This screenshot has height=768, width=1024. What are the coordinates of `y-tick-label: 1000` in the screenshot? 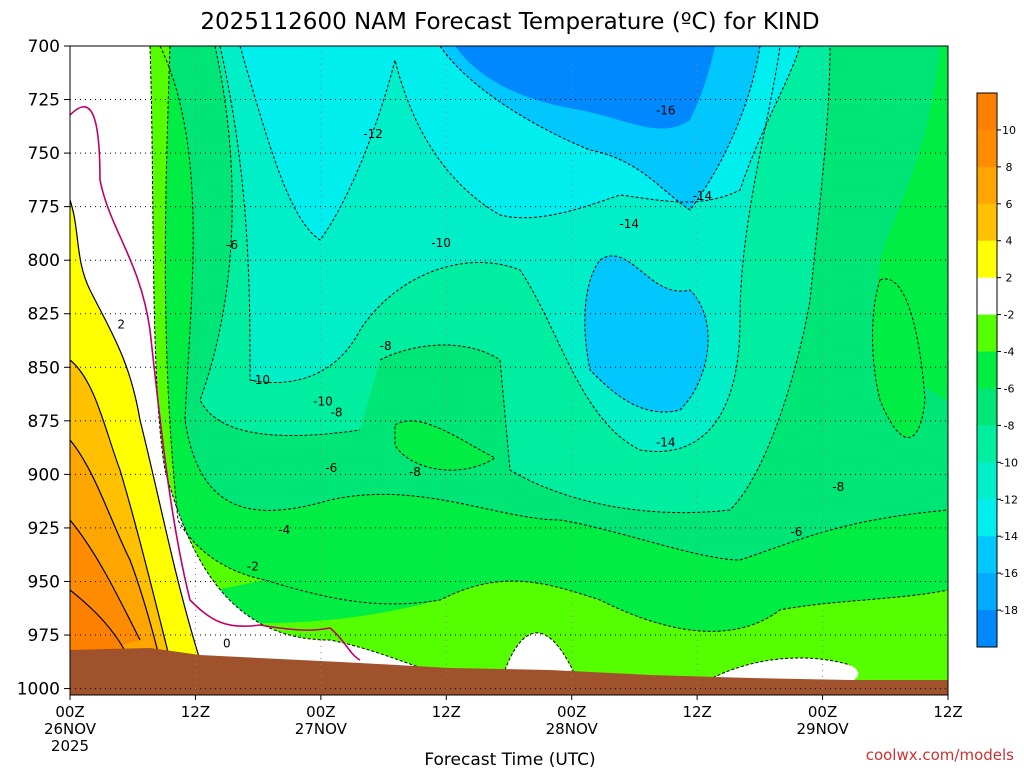 It's located at (38, 690).